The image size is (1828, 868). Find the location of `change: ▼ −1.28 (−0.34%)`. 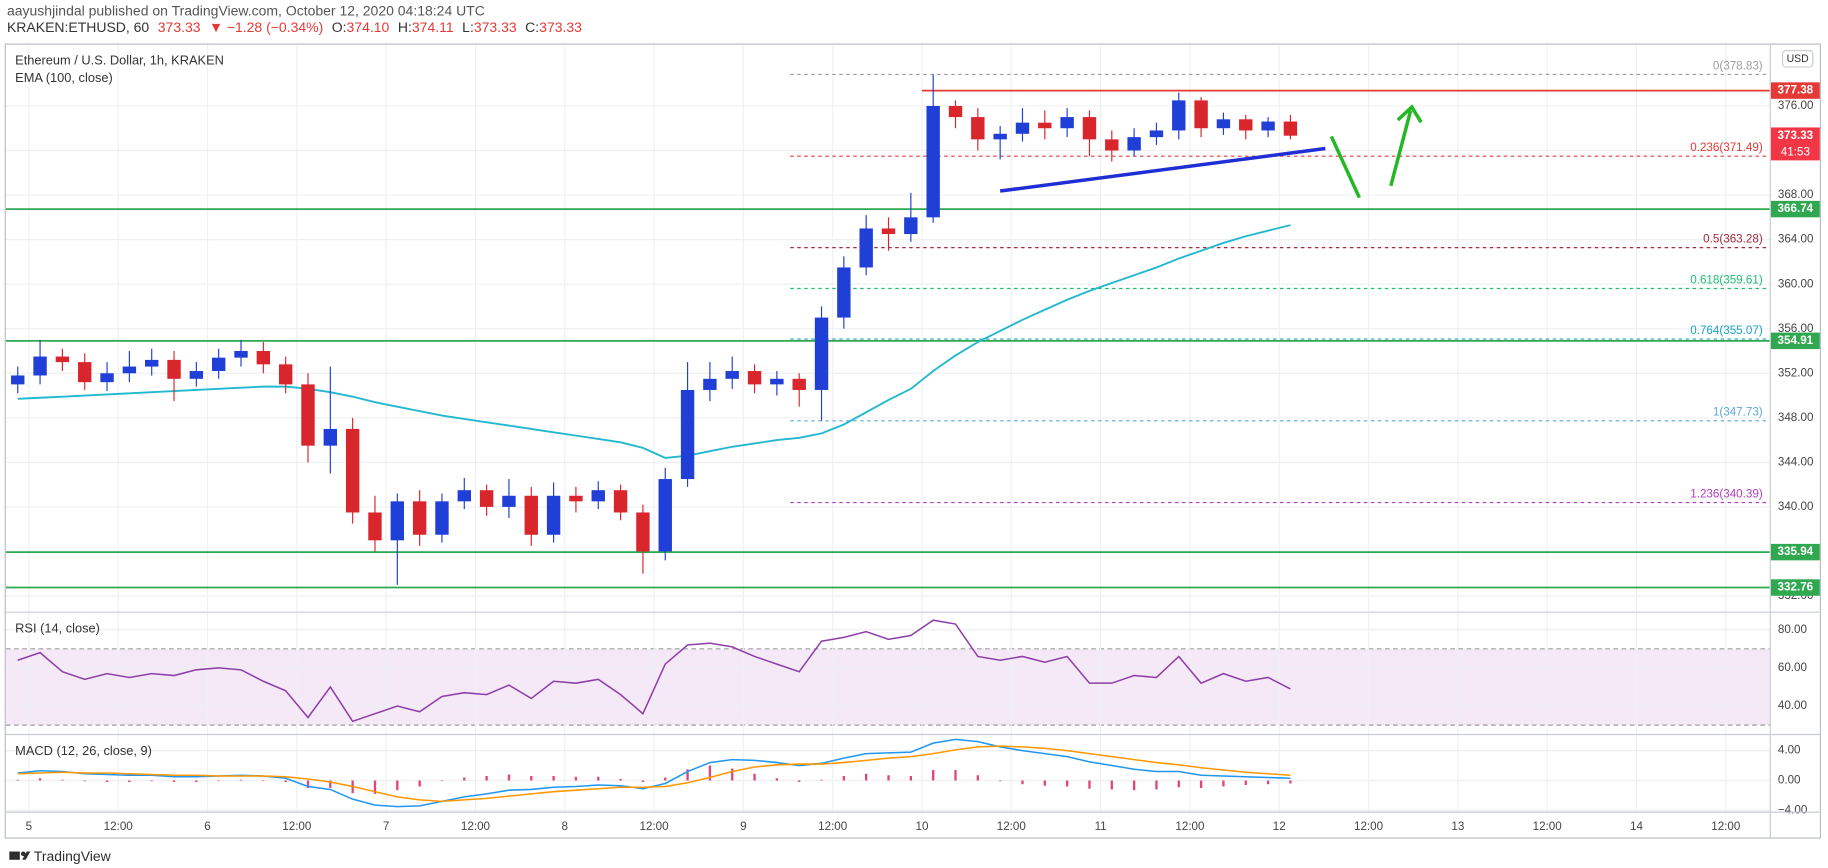

change: ▼ −1.28 (−0.34%) is located at coordinates (266, 27).